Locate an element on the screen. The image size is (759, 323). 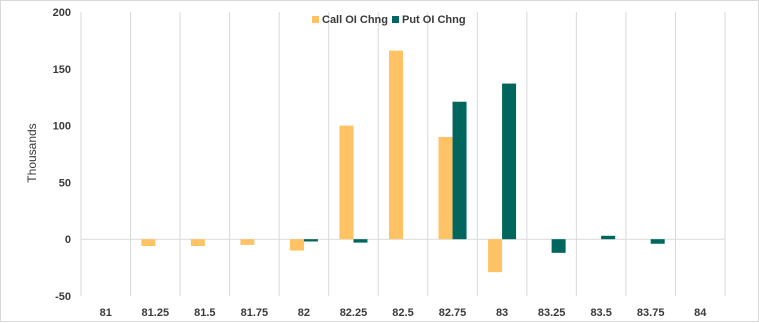
x-tick-label: 83.75 is located at coordinates (651, 313).